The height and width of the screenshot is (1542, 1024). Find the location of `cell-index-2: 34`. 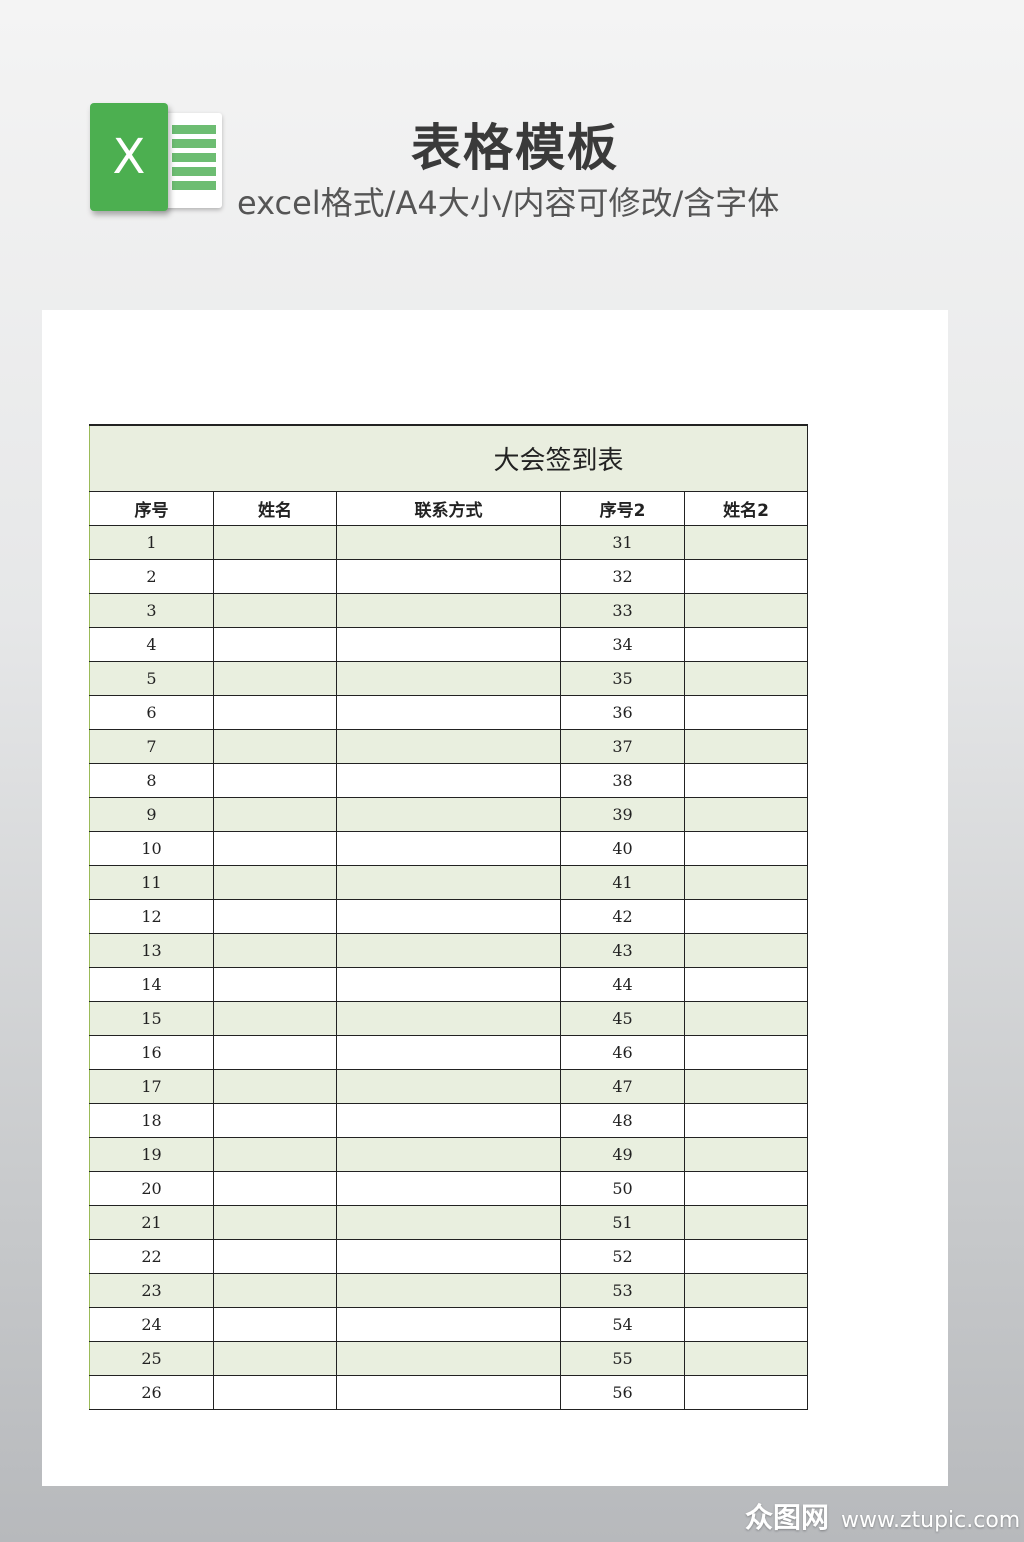

cell-index-2: 34 is located at coordinates (622, 644).